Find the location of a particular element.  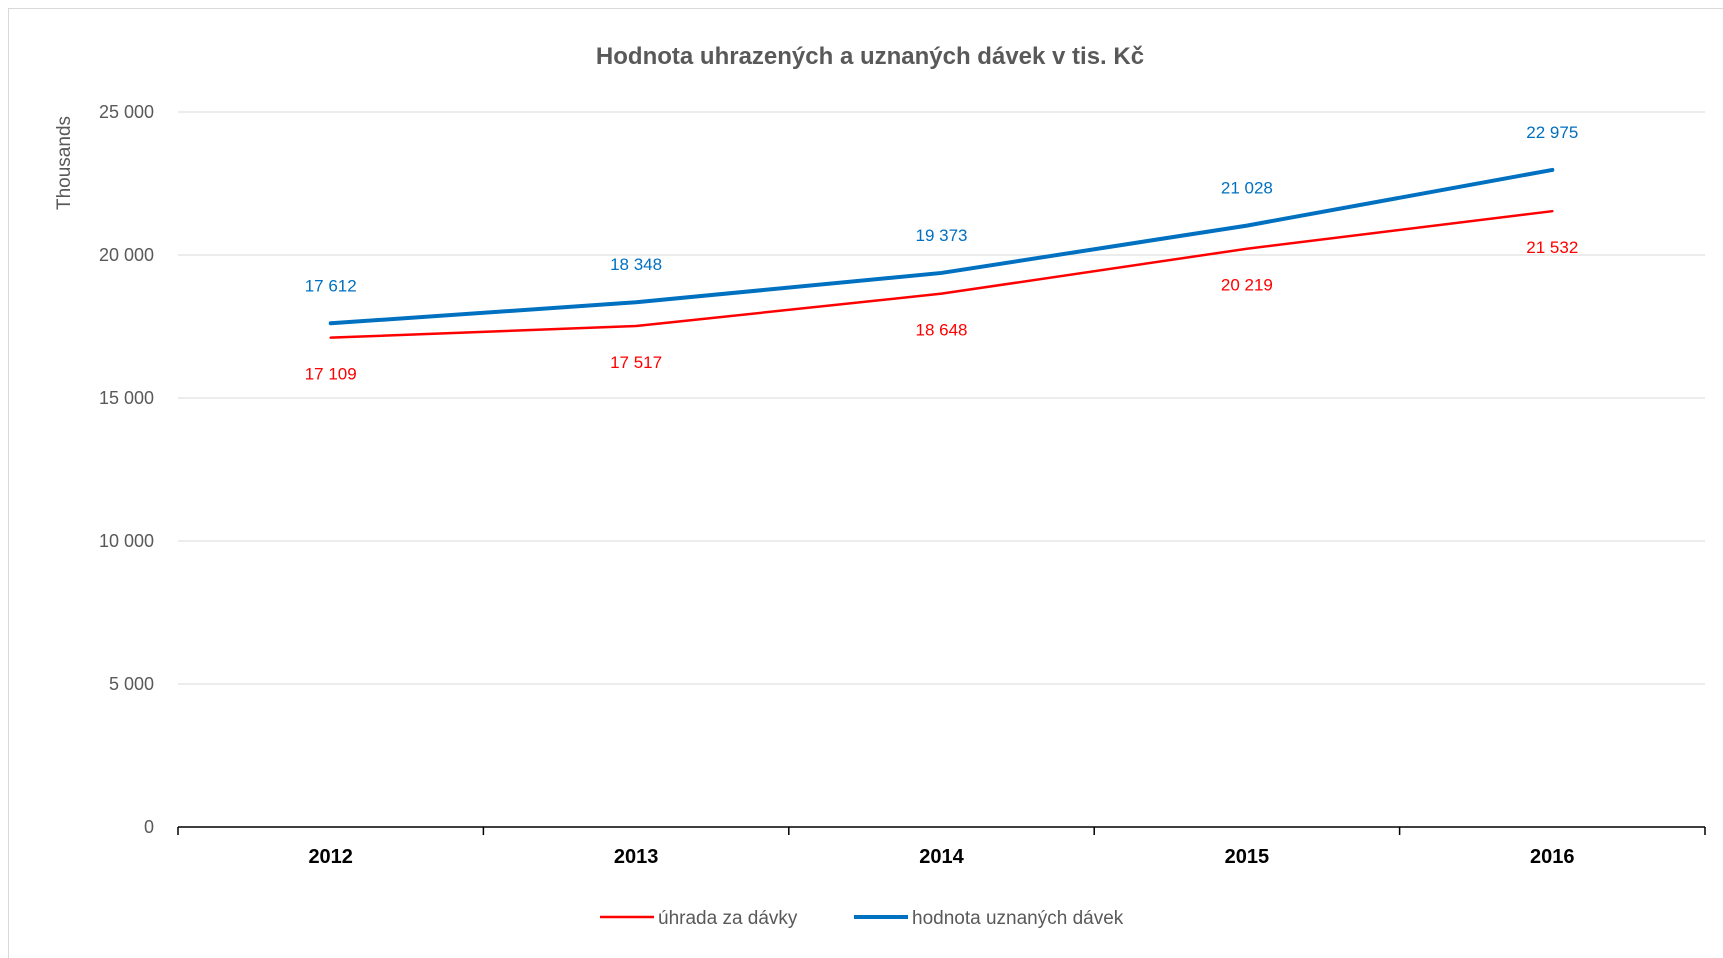

x-tick-label: 2016 is located at coordinates (1552, 857).